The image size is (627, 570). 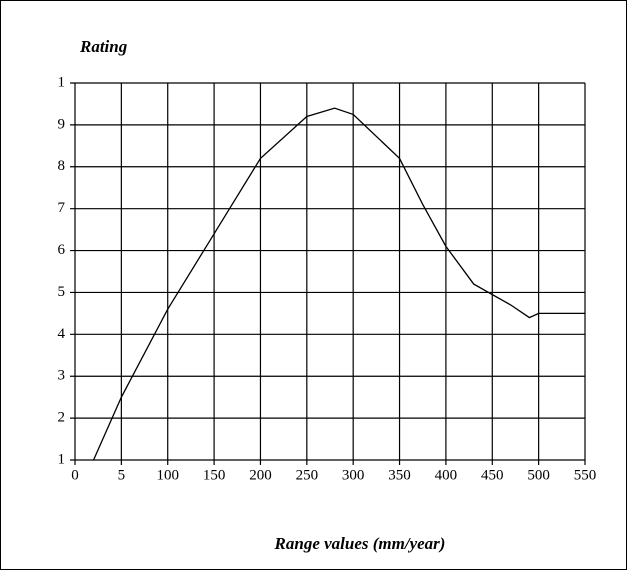 I want to click on x-axis-label: Range values (mm/year), so click(x=360, y=543).